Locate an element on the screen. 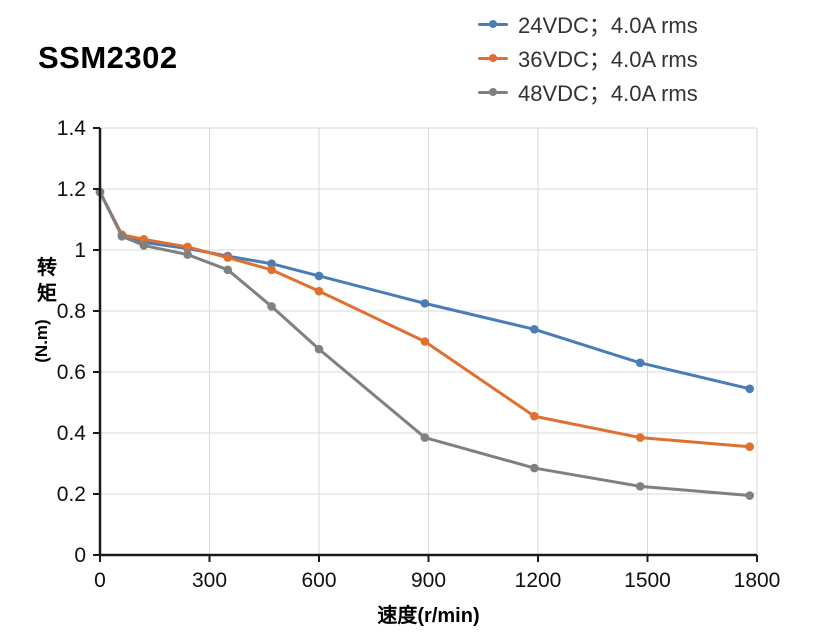  legend-item-48vdc: 48VDC；4.0A rms is located at coordinates (588, 92).